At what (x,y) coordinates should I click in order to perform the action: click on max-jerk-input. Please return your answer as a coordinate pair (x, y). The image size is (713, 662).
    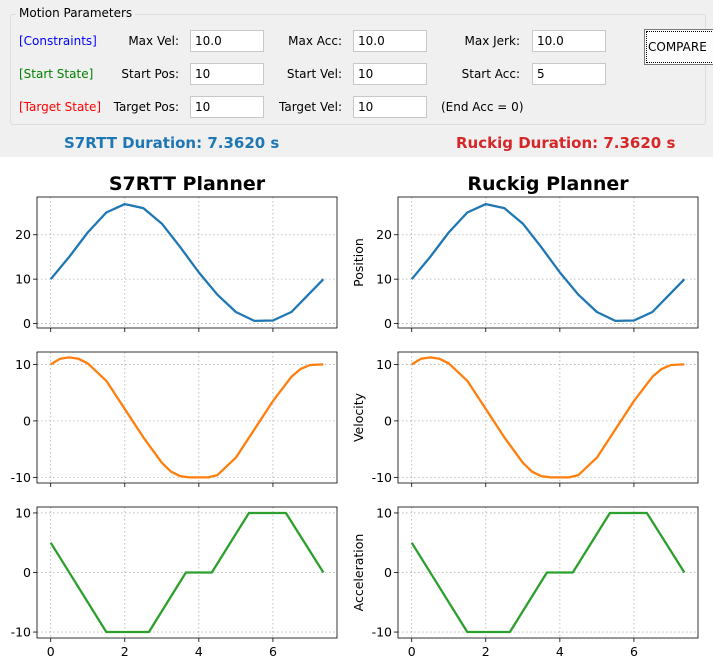
    Looking at the image, I should click on (569, 41).